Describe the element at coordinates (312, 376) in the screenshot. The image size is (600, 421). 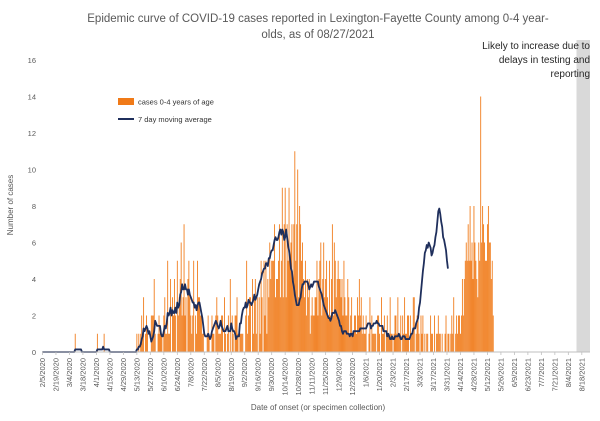
I see `x-tick-label: 11/11/2020` at that location.